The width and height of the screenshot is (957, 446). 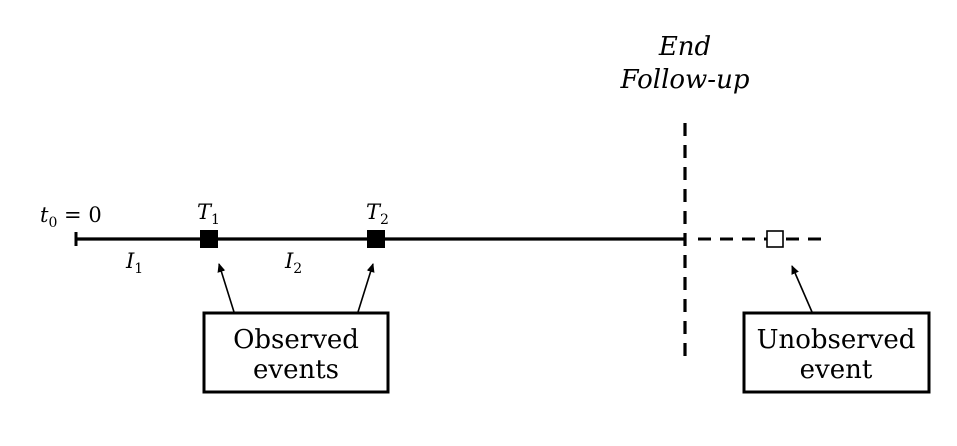 What do you see at coordinates (376, 239) in the screenshot?
I see `event-marker-t2` at bounding box center [376, 239].